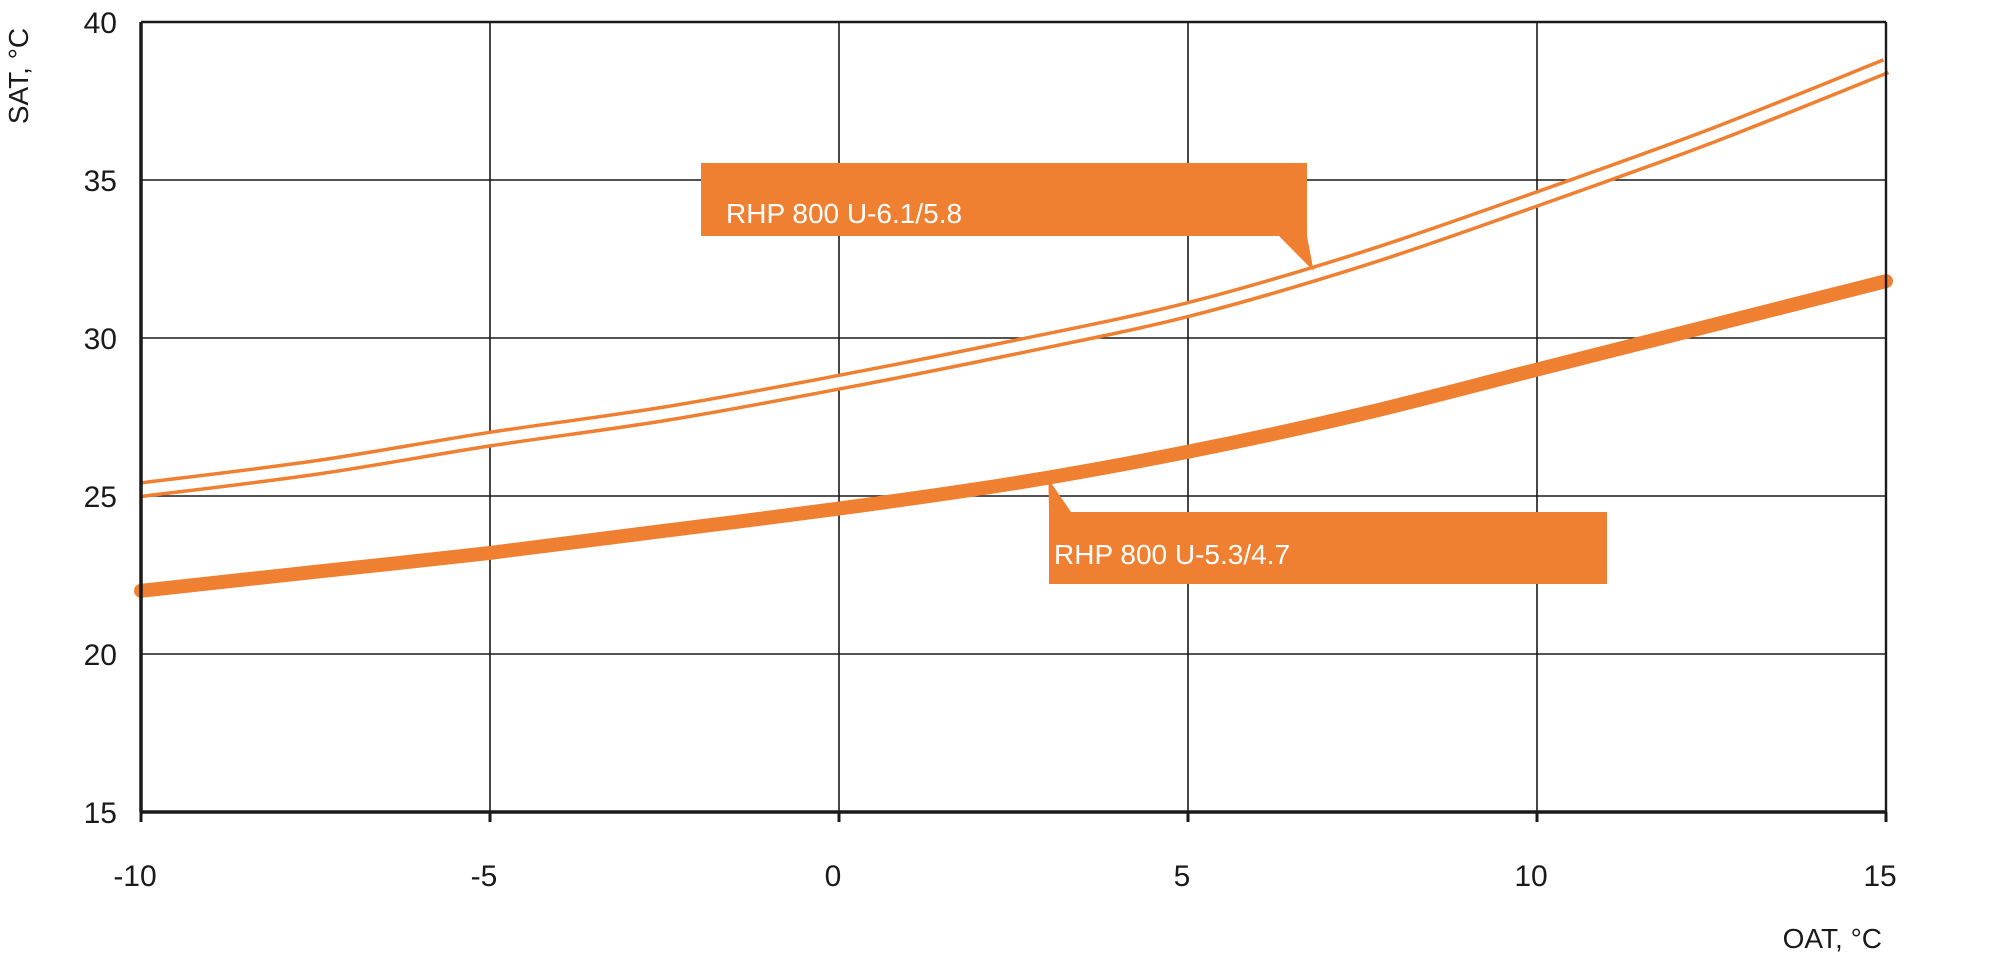 The width and height of the screenshot is (2000, 957). I want to click on series-callout-1: RHP 800 U-6.1/5.8, so click(1007, 217).